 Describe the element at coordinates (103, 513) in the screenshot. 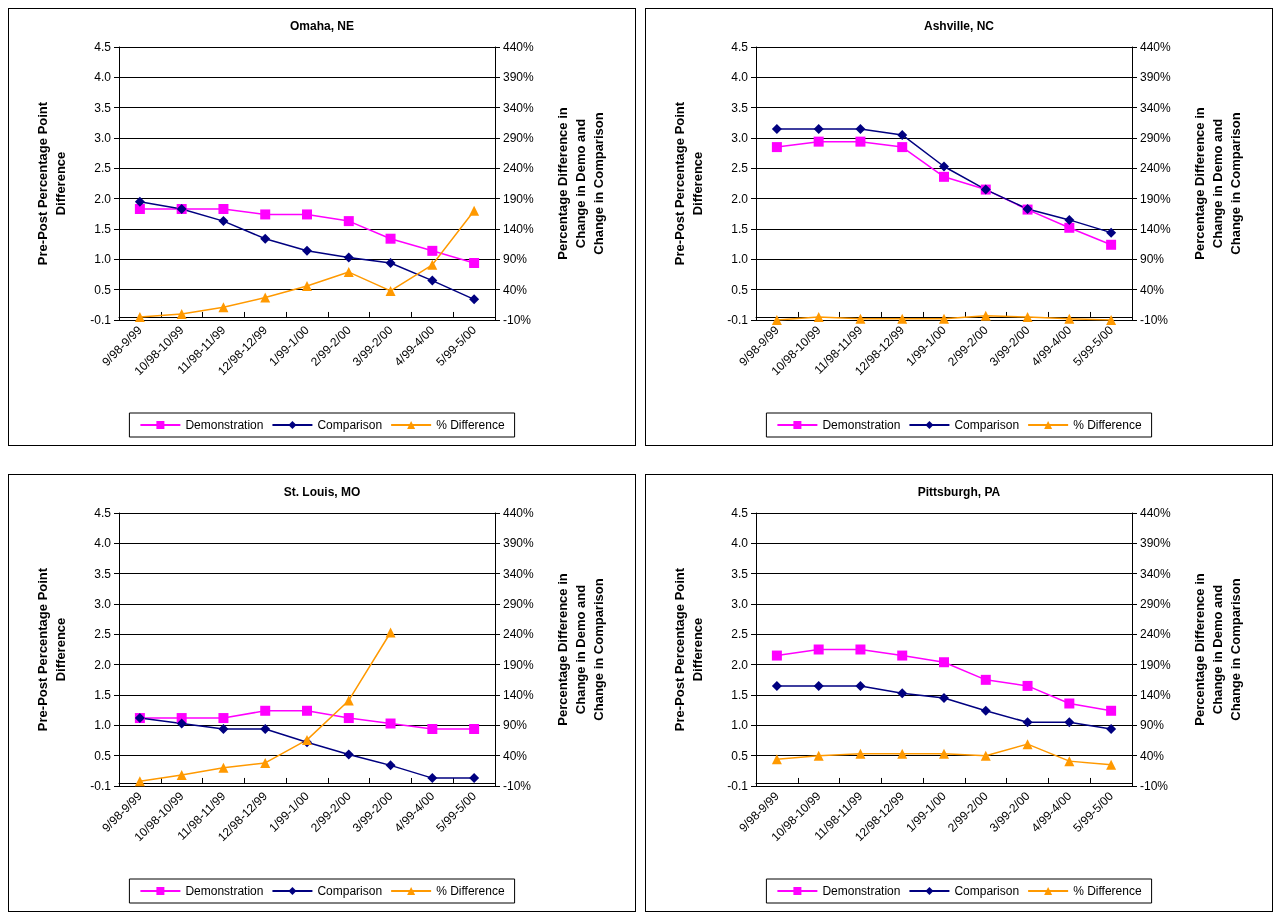

I see `y-tick-label: 4.5` at that location.